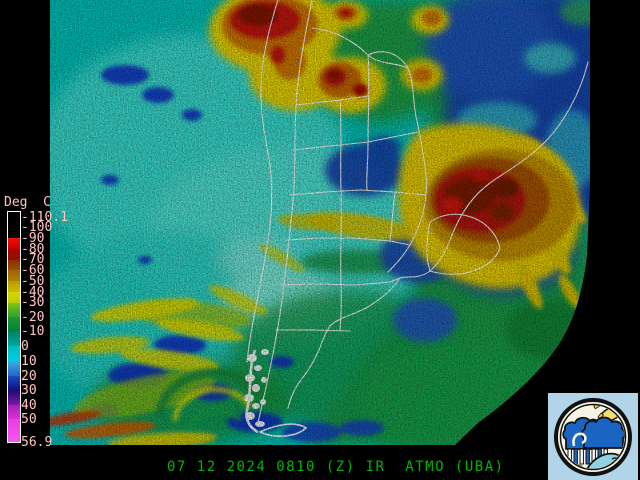 Image resolution: width=640 pixels, height=480 pixels. Describe the element at coordinates (33, 238) in the screenshot. I see `legend-tick: -90` at that location.